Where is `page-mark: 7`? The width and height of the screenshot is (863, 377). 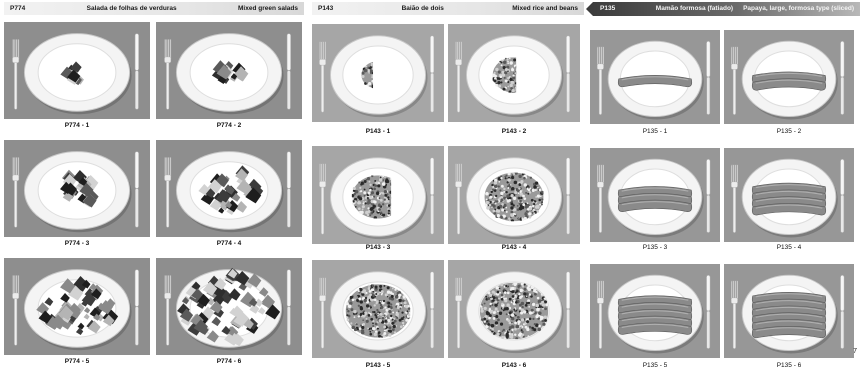 page-mark: 7 is located at coordinates (855, 351).